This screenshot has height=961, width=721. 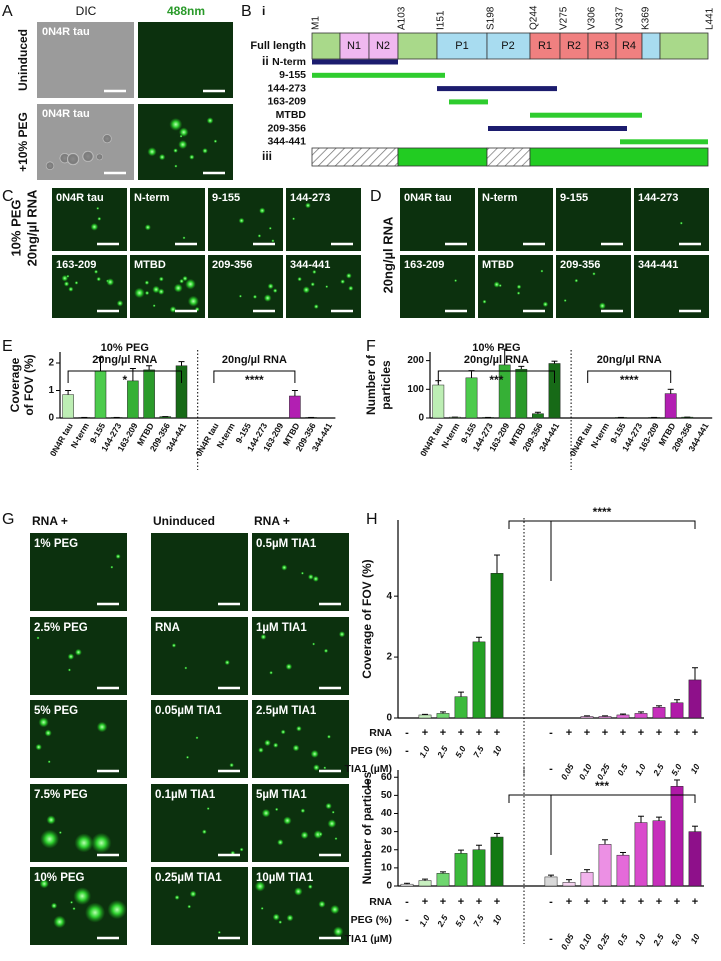 I want to click on y-tick-label: 1, so click(x=51, y=390).